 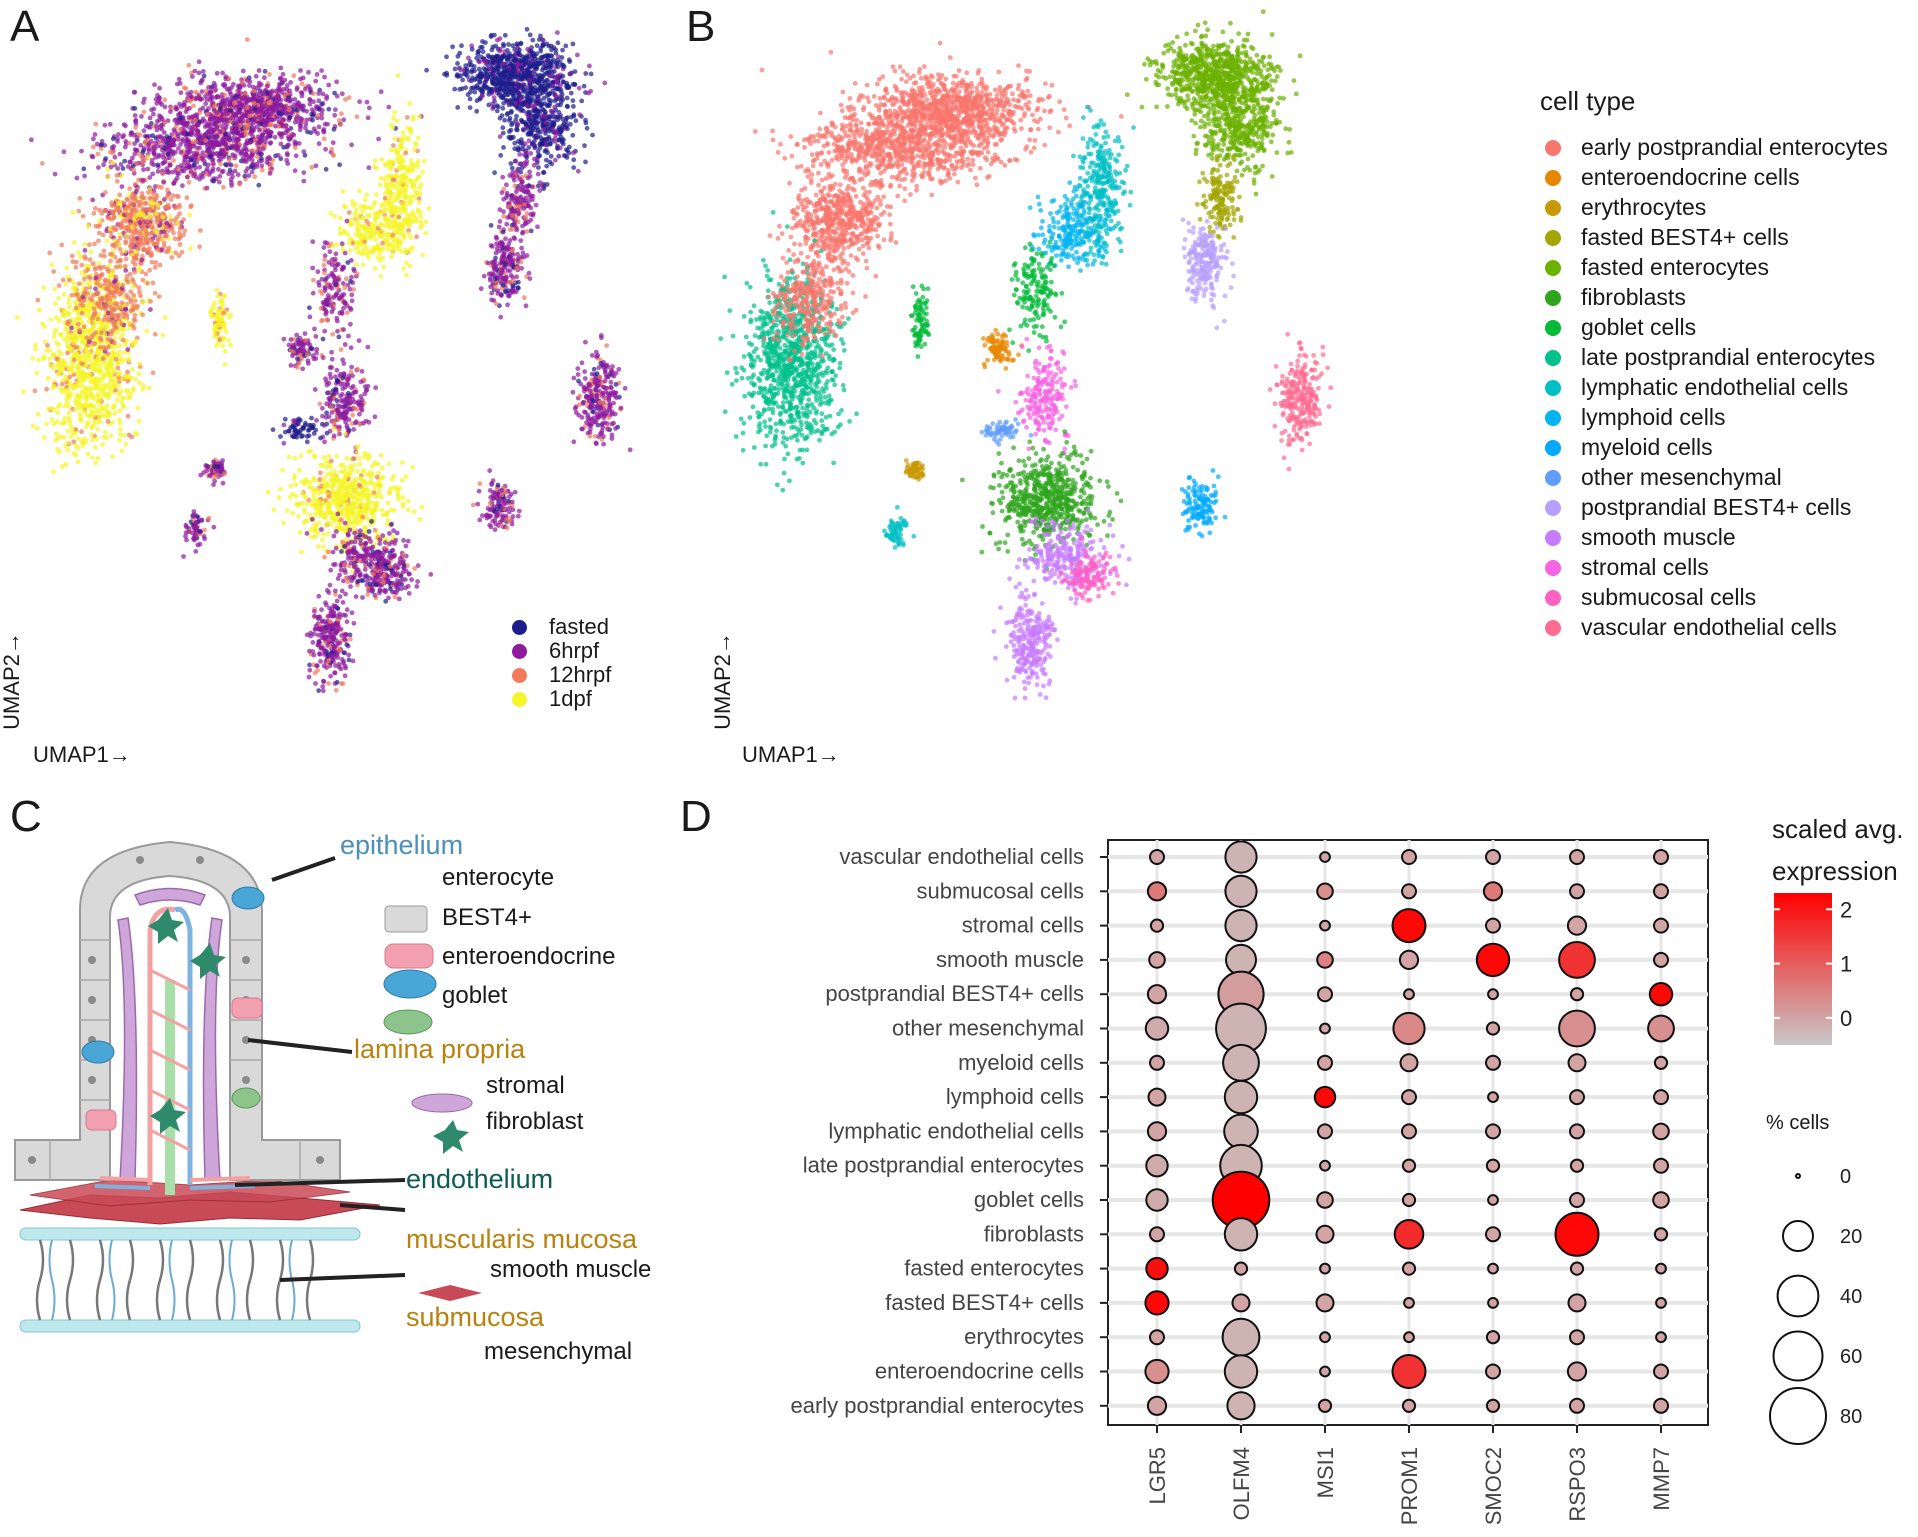 I want to click on legend-item-vascular-endothelial-cells: vascular endothelial cells, so click(x=1716, y=627).